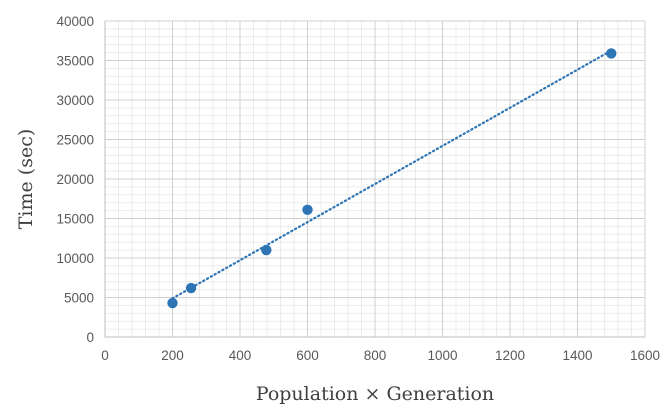  What do you see at coordinates (375, 355) in the screenshot?
I see `x-tick-label: 800` at bounding box center [375, 355].